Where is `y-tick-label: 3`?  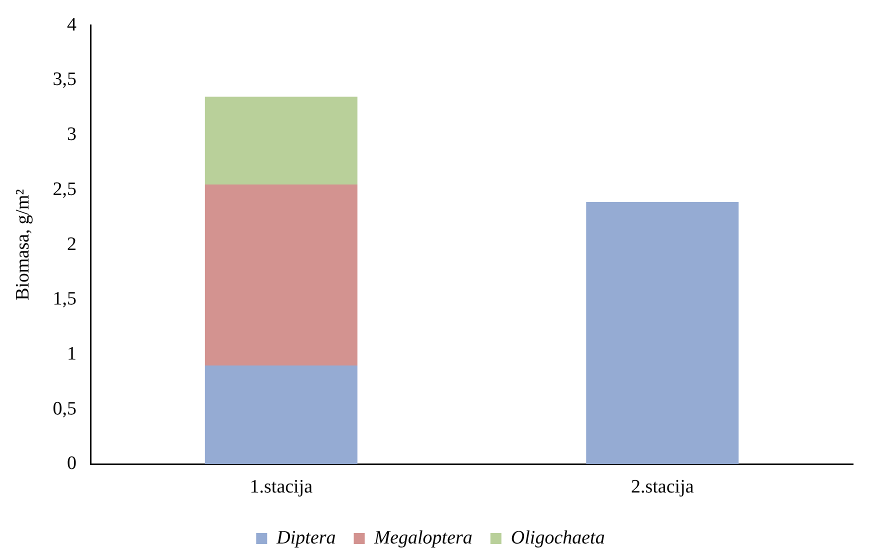 y-tick-label: 3 is located at coordinates (72, 135).